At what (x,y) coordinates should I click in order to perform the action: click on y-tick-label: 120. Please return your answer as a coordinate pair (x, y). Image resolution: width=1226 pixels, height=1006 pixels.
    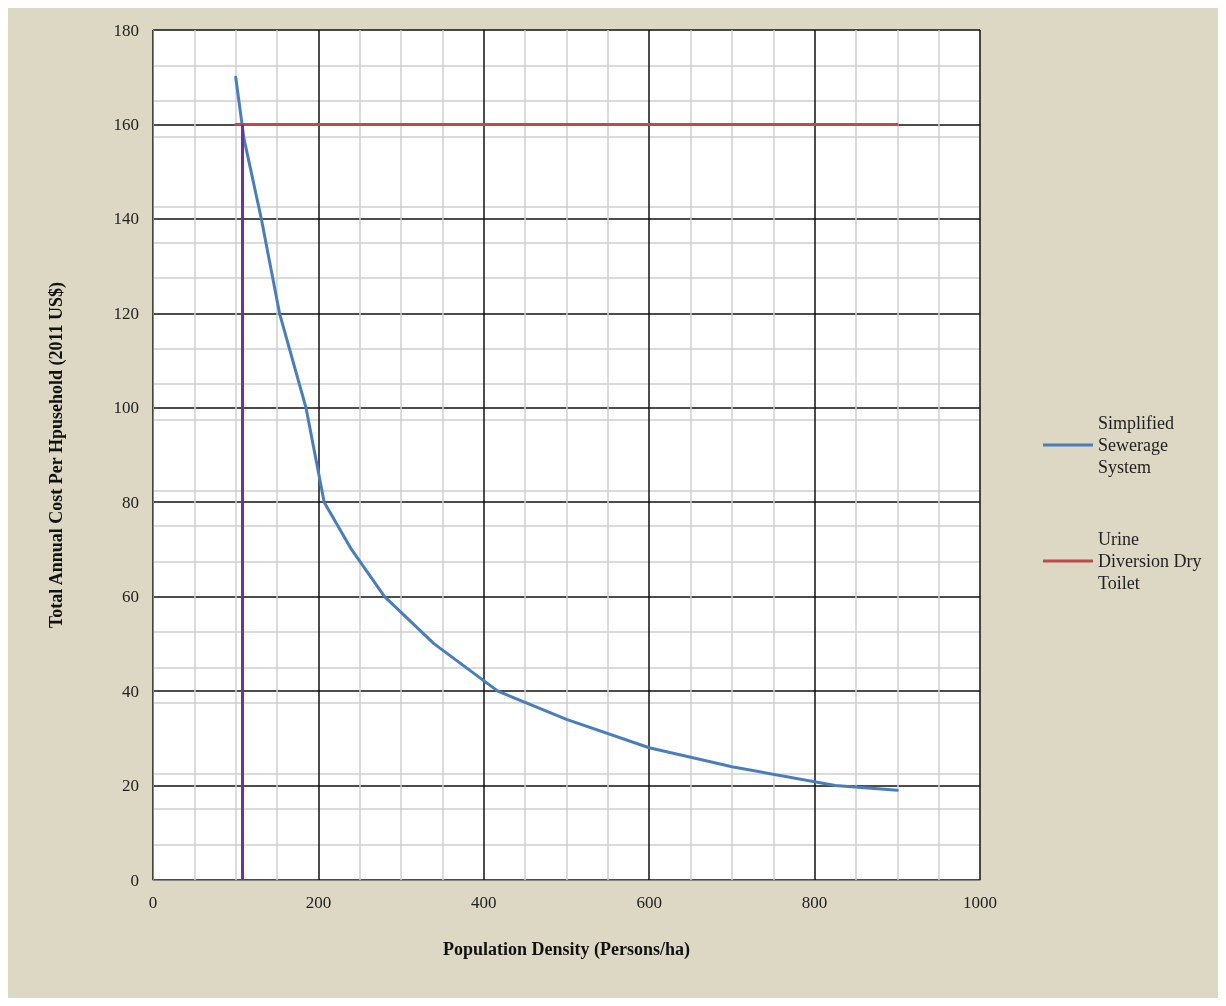
    Looking at the image, I should click on (126, 313).